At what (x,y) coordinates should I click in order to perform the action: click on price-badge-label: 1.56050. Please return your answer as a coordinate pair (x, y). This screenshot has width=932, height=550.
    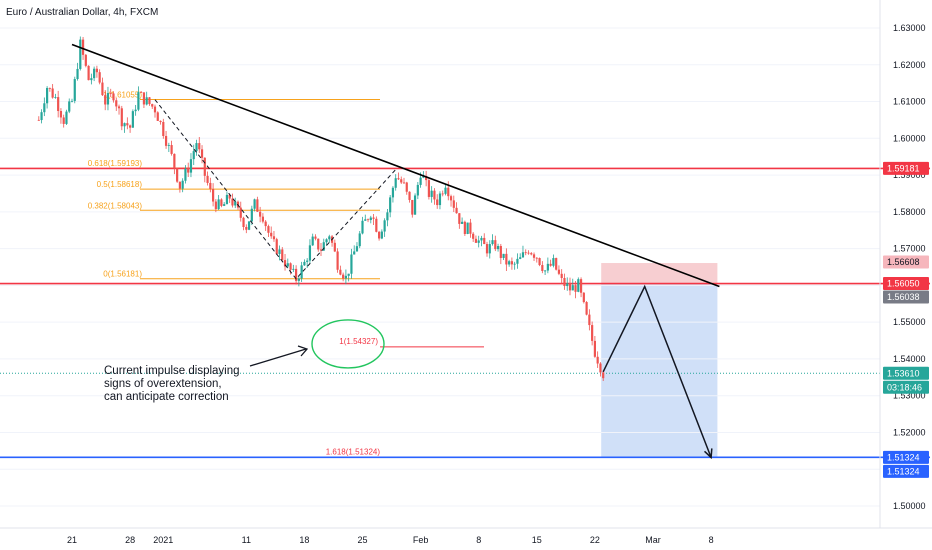
    Looking at the image, I should click on (903, 284).